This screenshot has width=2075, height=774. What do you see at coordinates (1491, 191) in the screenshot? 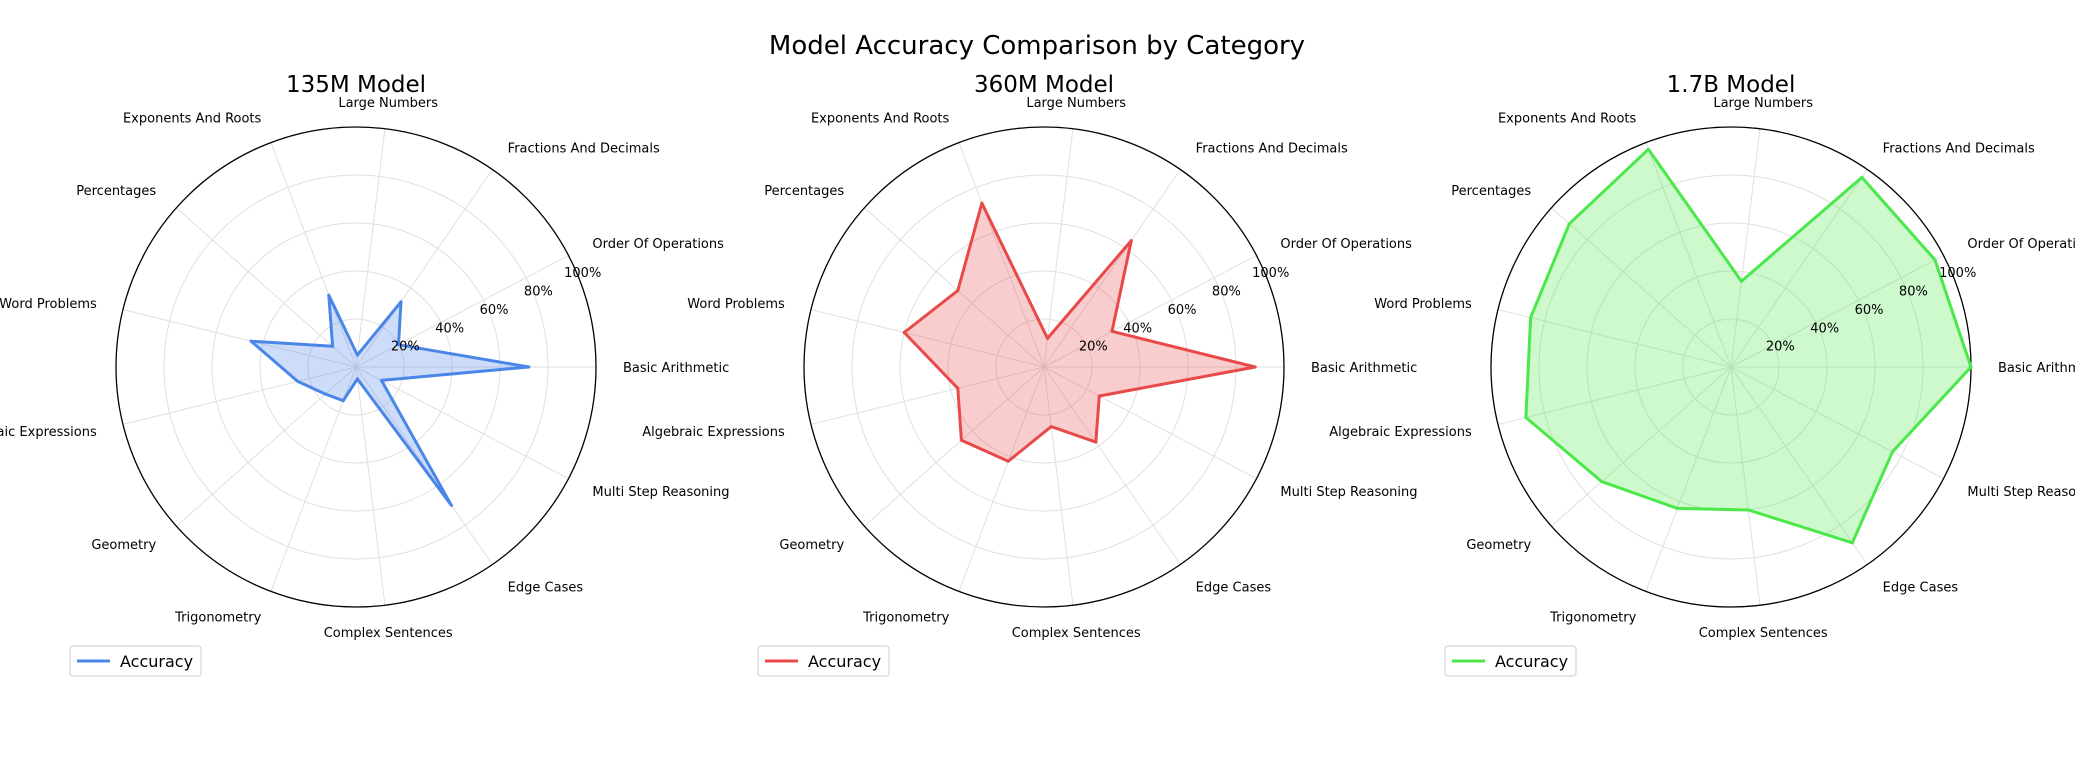
I see `category-label: Percentages` at bounding box center [1491, 191].